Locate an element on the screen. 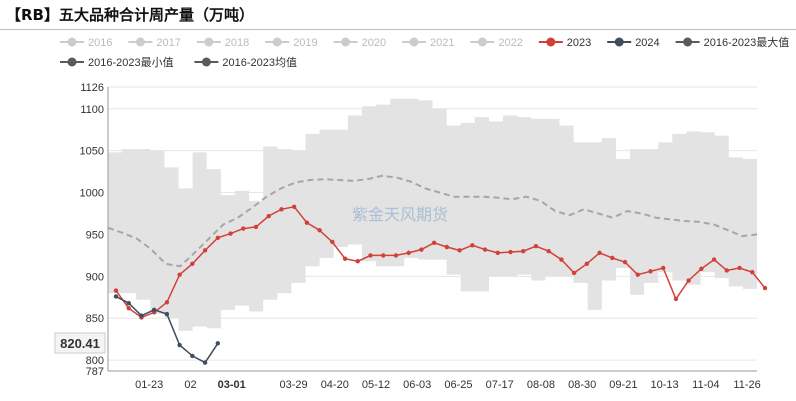 The height and width of the screenshot is (401, 796). legend-label: 2016 is located at coordinates (100, 43).